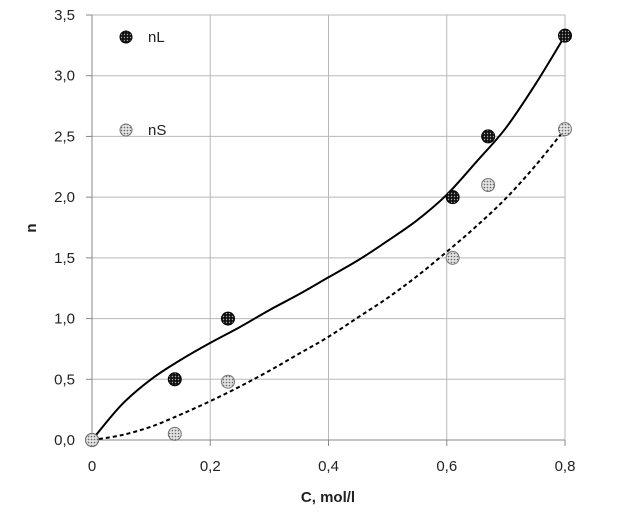  Describe the element at coordinates (210, 466) in the screenshot. I see `x-tick-label: 0,2` at that location.